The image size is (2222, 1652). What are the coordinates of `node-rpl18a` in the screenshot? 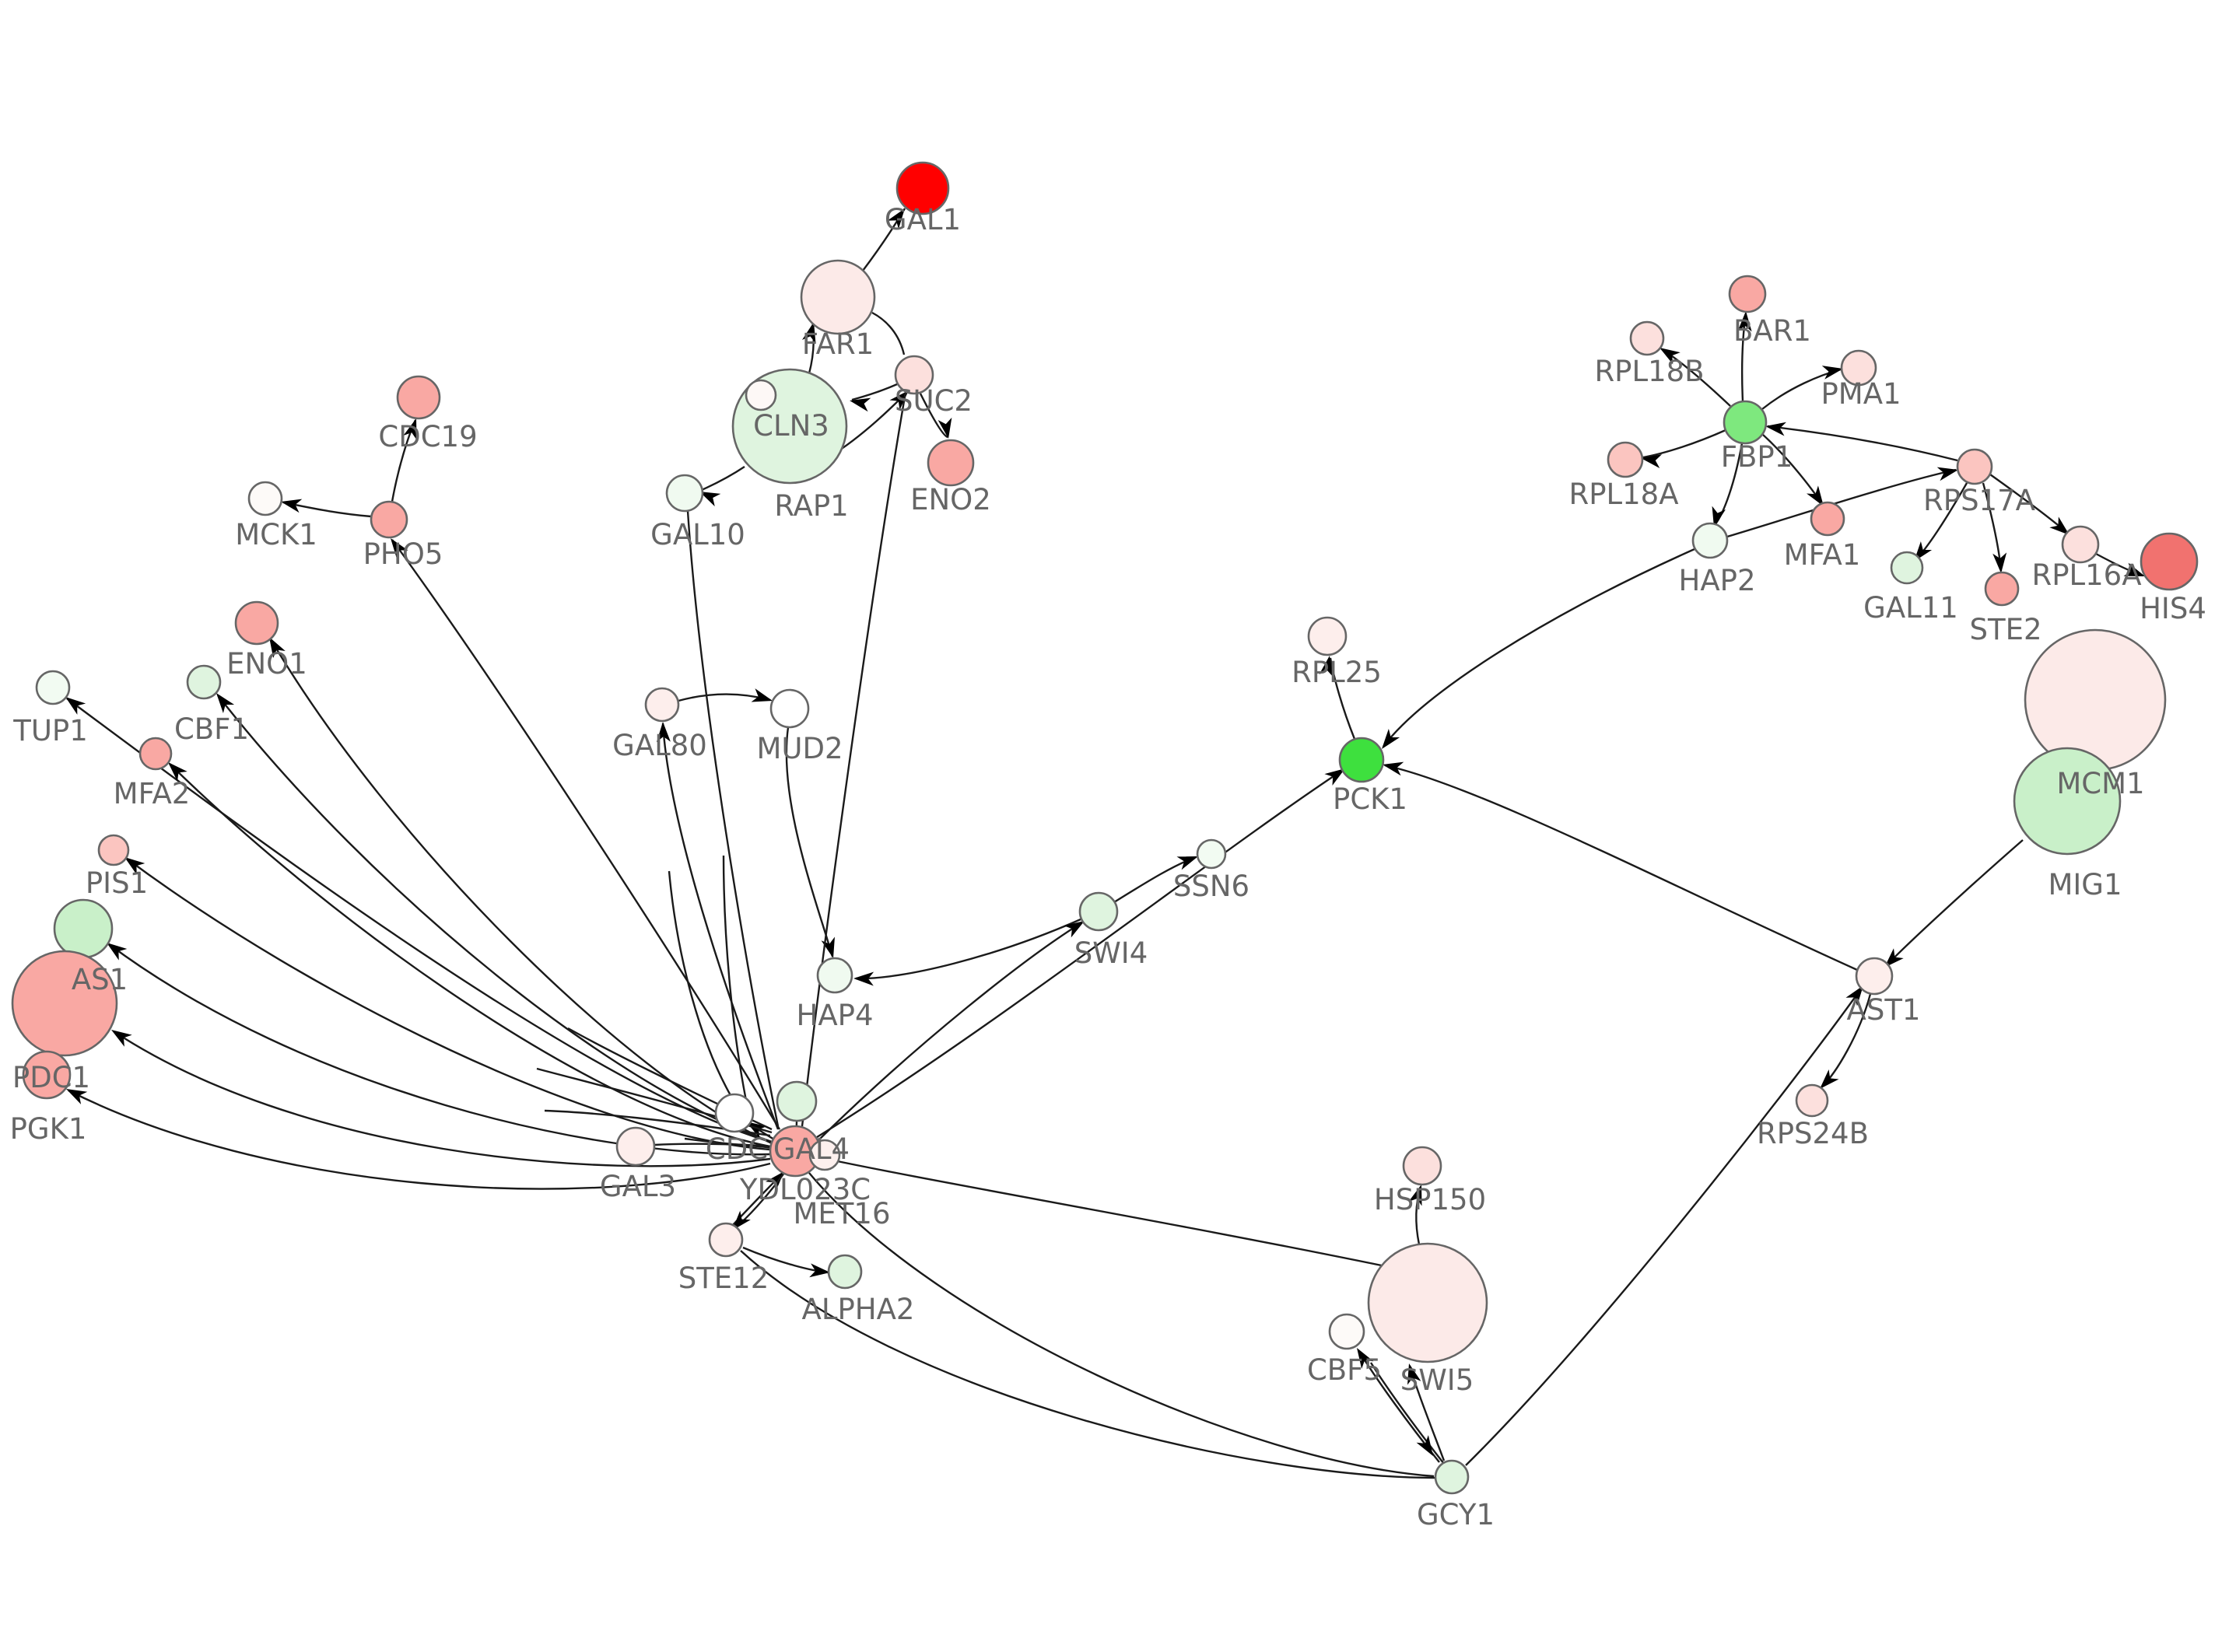 It's located at (1625, 460).